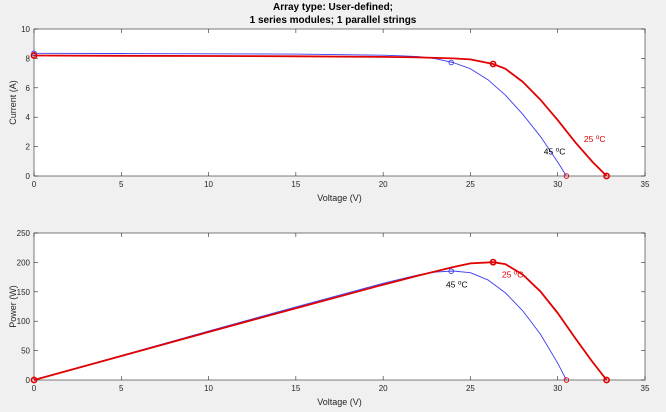 This screenshot has height=412, width=666. Describe the element at coordinates (25, 29) in the screenshot. I see `y-tick-label: 10` at that location.